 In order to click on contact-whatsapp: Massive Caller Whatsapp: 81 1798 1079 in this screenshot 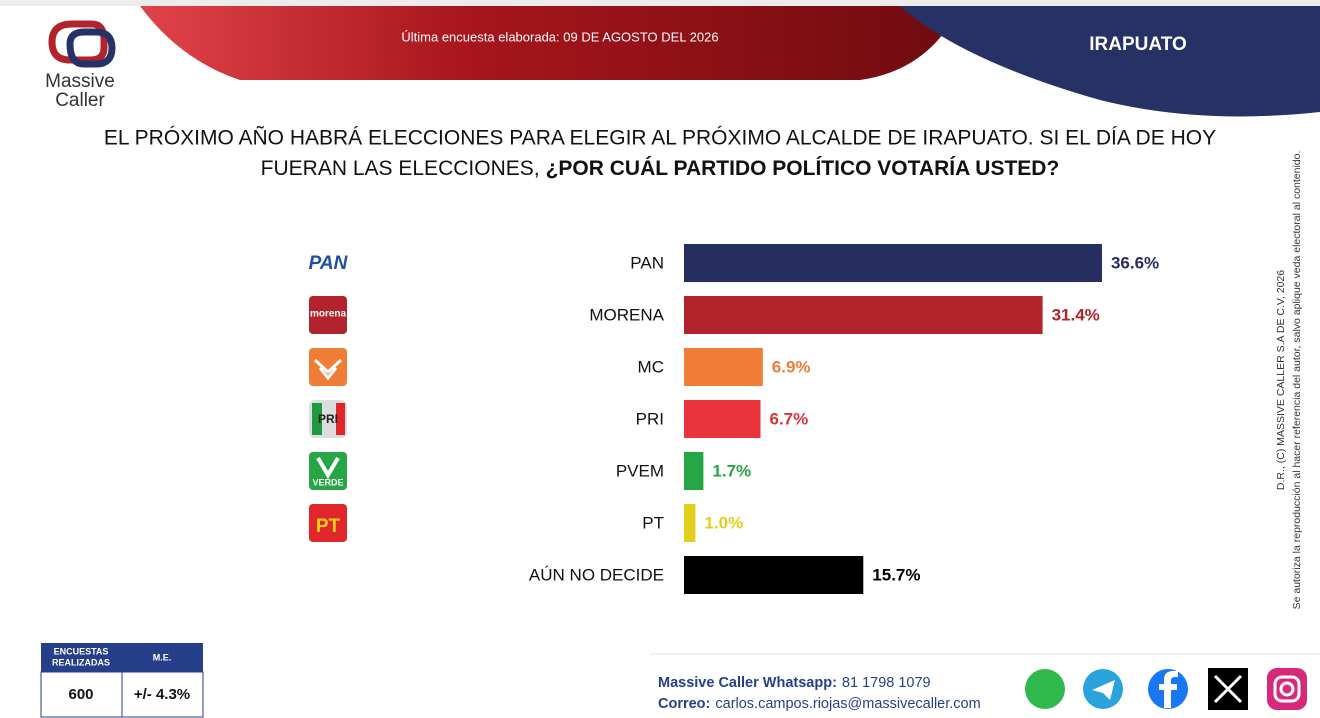, I will do `click(794, 683)`.